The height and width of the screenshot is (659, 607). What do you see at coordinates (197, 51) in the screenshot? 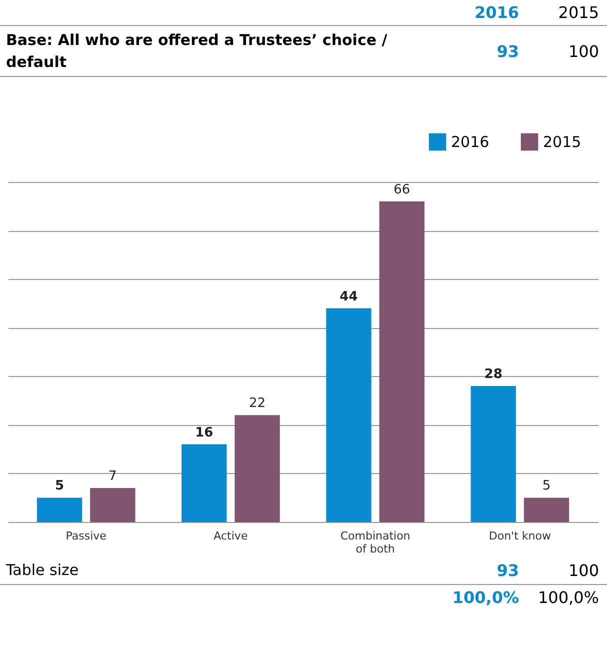
I see `text: Base: All who are offered a Trustees’ choice / default` at bounding box center [197, 51].